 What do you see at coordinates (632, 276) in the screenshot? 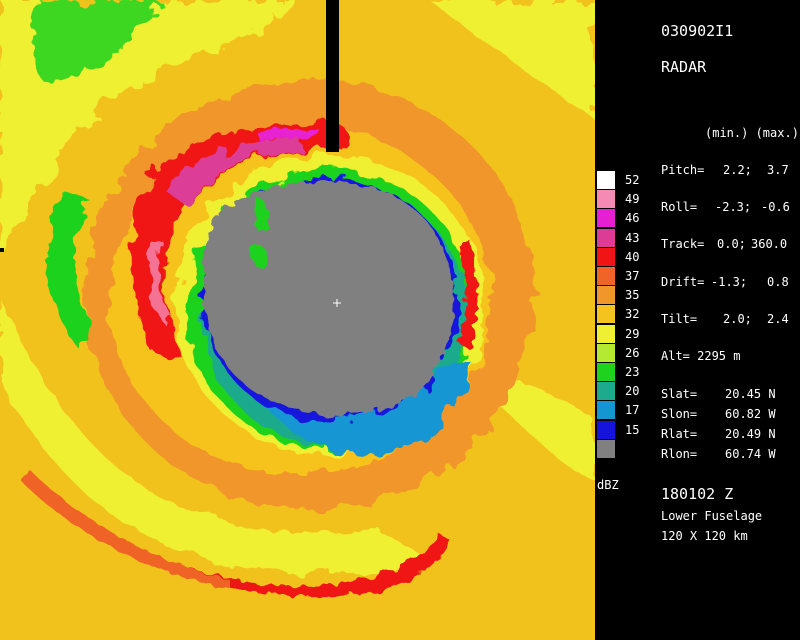
I see `legend-level-label: 37` at bounding box center [632, 276].